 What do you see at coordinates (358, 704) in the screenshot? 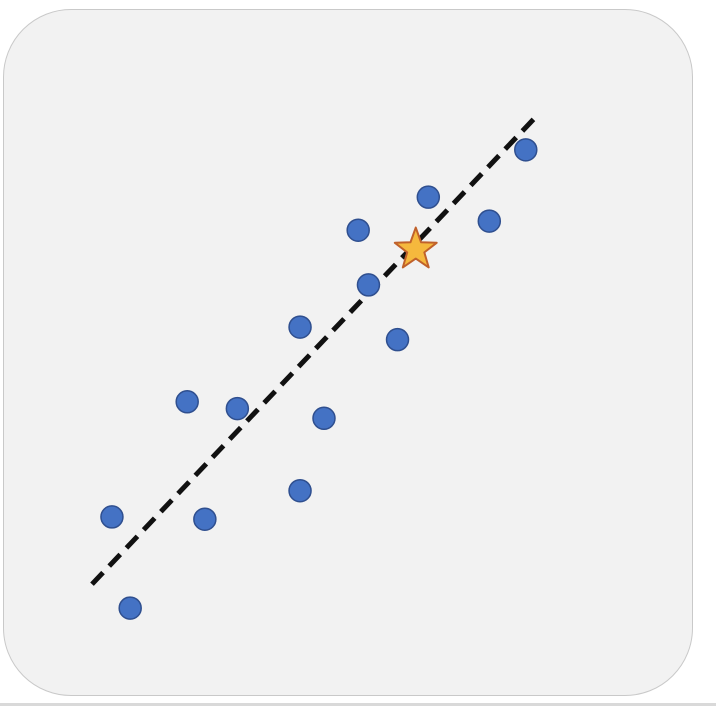
I see `bottom-divider` at bounding box center [358, 704].